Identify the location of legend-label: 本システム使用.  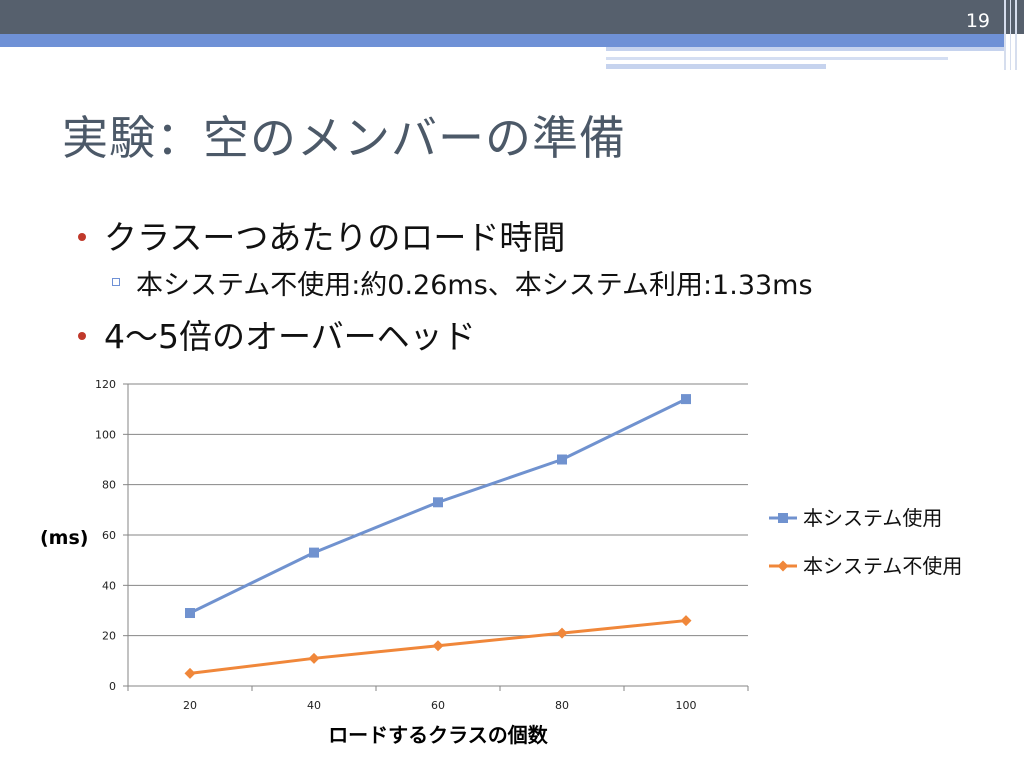
(872, 518).